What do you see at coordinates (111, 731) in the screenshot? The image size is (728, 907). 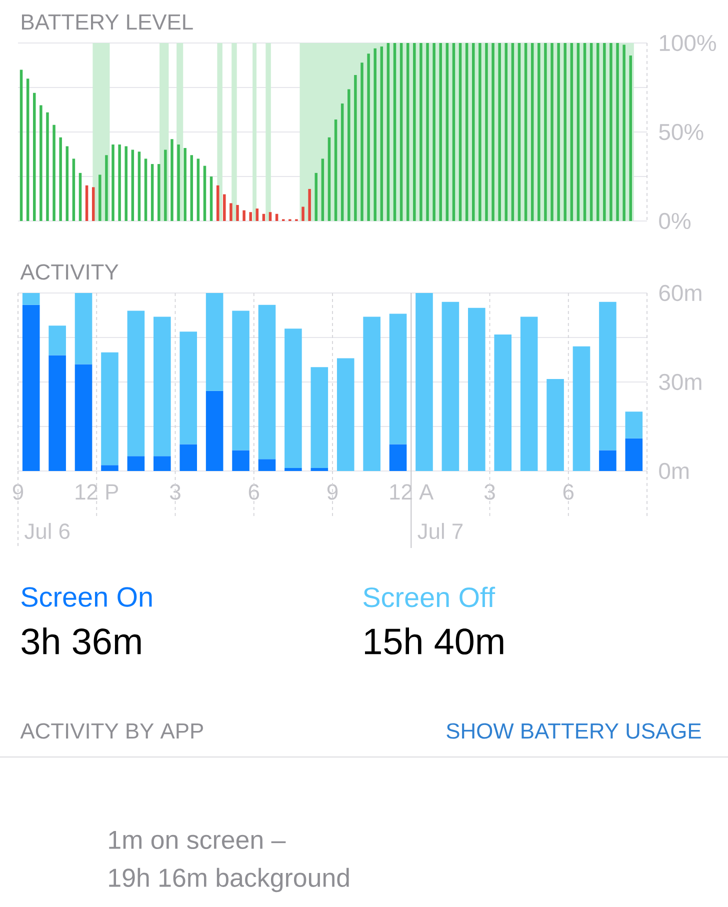 I see `text: ACTIVITY BY APP` at bounding box center [111, 731].